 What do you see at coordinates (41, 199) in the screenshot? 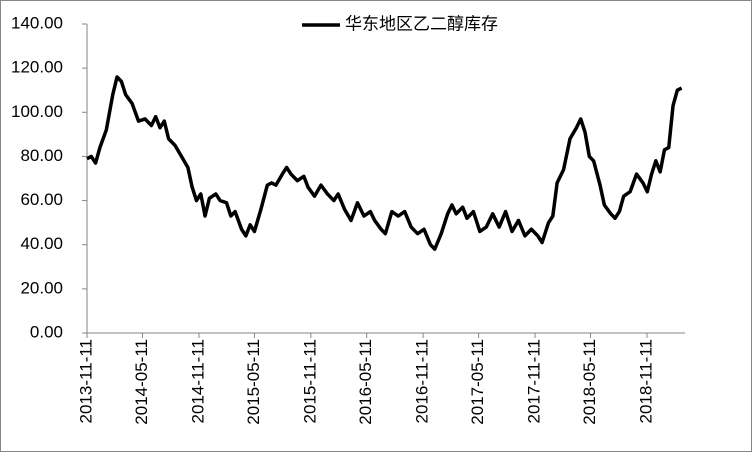
I see `y-tick-label: 60.00` at bounding box center [41, 199].